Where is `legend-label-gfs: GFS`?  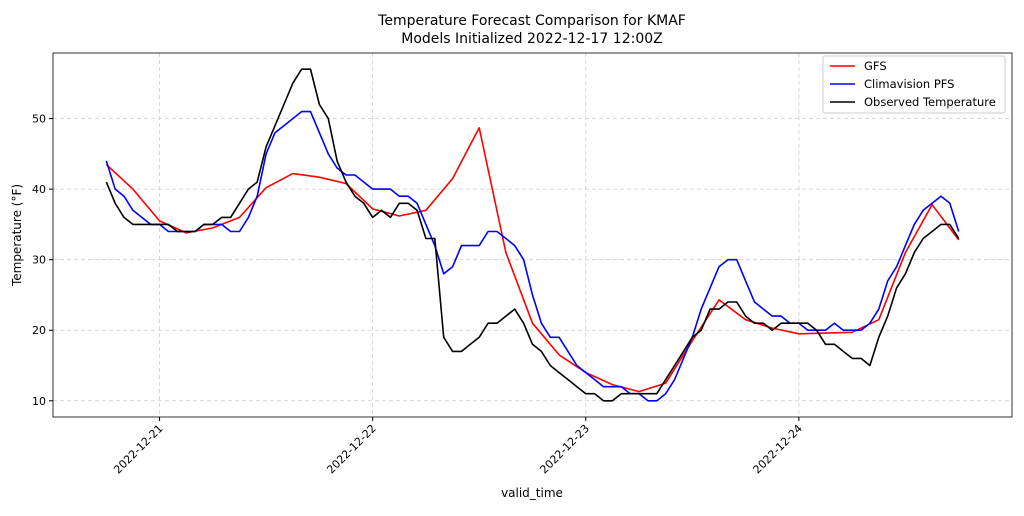 legend-label-gfs: GFS is located at coordinates (875, 66).